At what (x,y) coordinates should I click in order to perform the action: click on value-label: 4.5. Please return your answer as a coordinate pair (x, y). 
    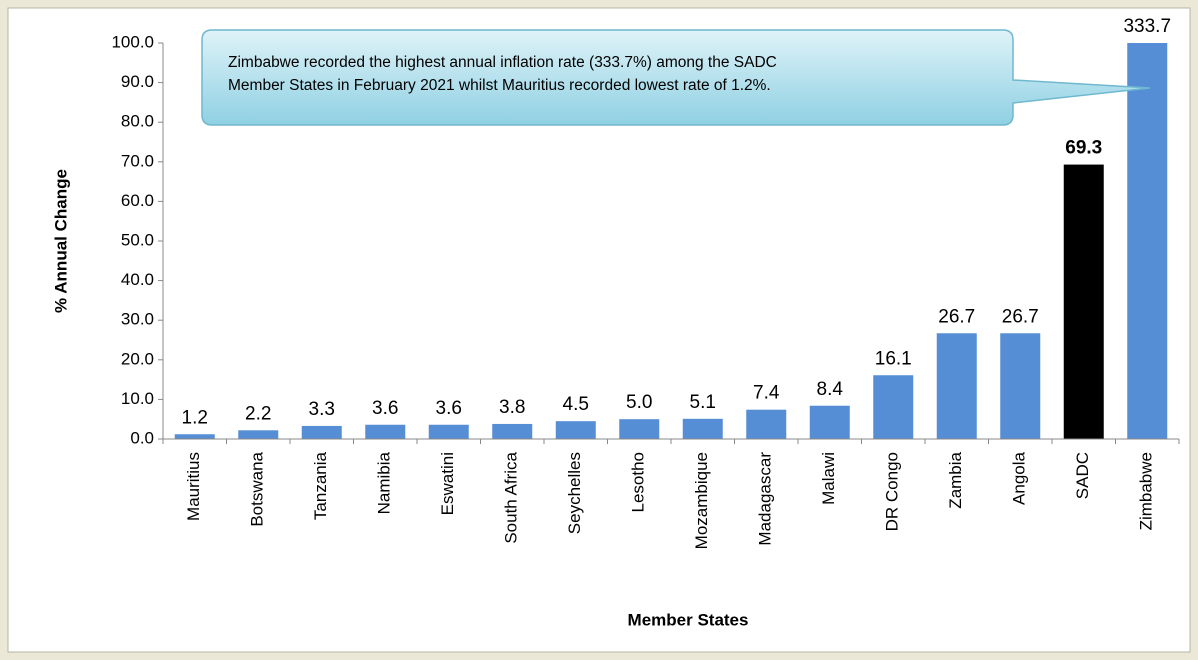
    Looking at the image, I should click on (576, 404).